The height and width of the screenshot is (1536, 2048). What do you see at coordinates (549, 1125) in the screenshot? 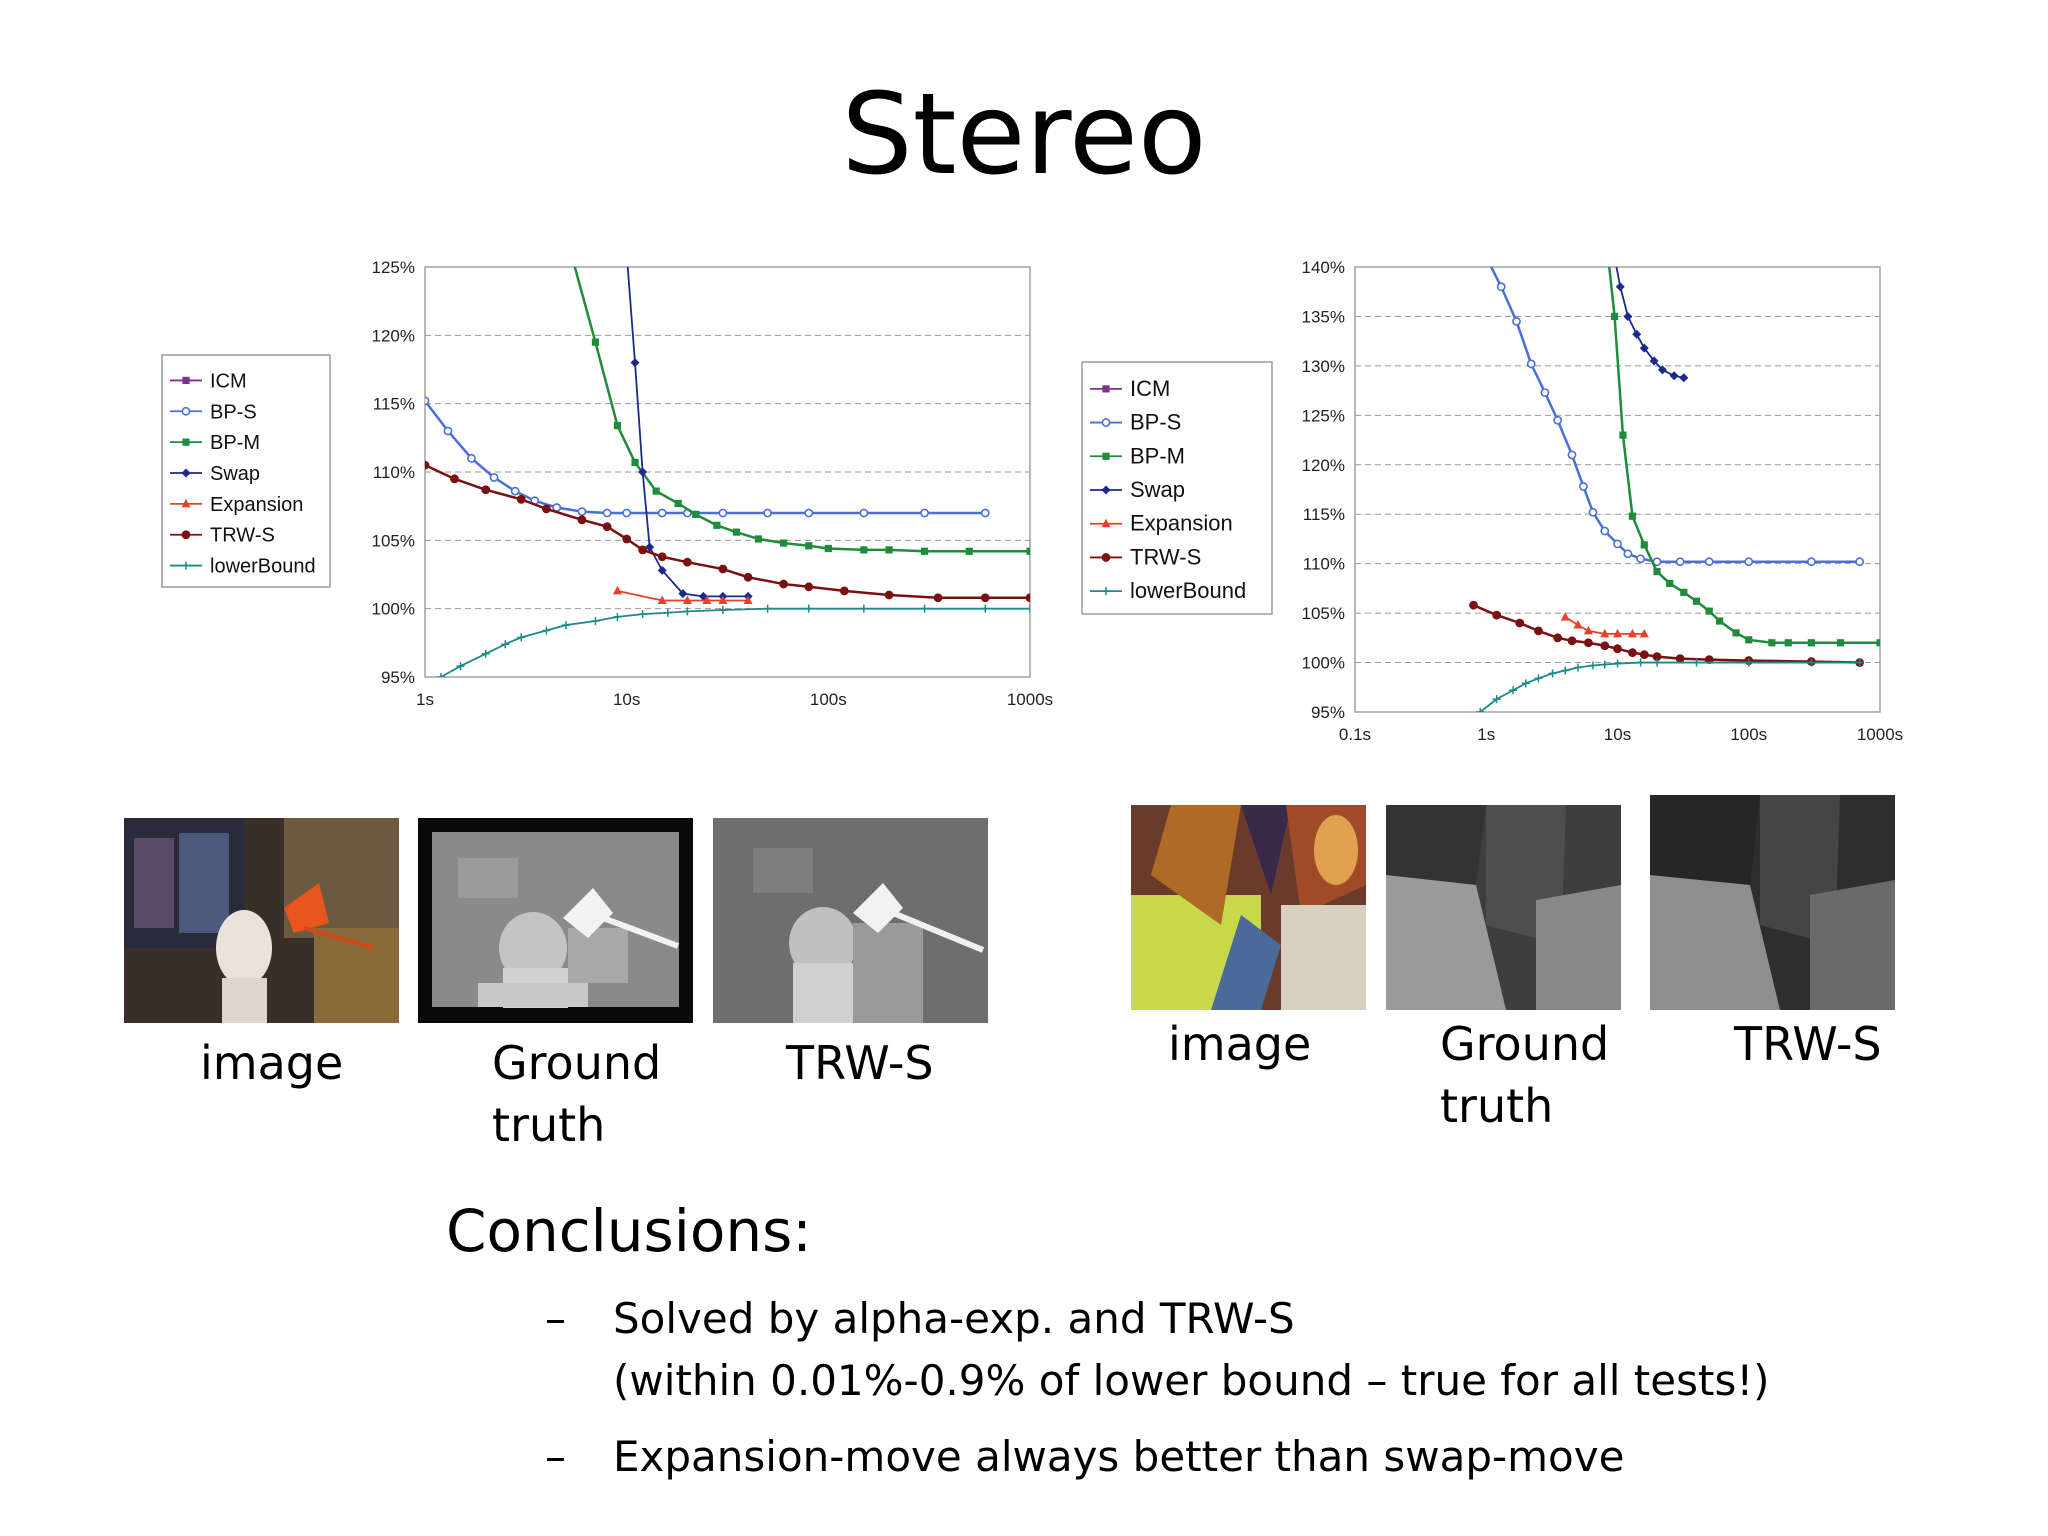
I see `left-caption-ground-truth-line2: truth` at bounding box center [549, 1125].